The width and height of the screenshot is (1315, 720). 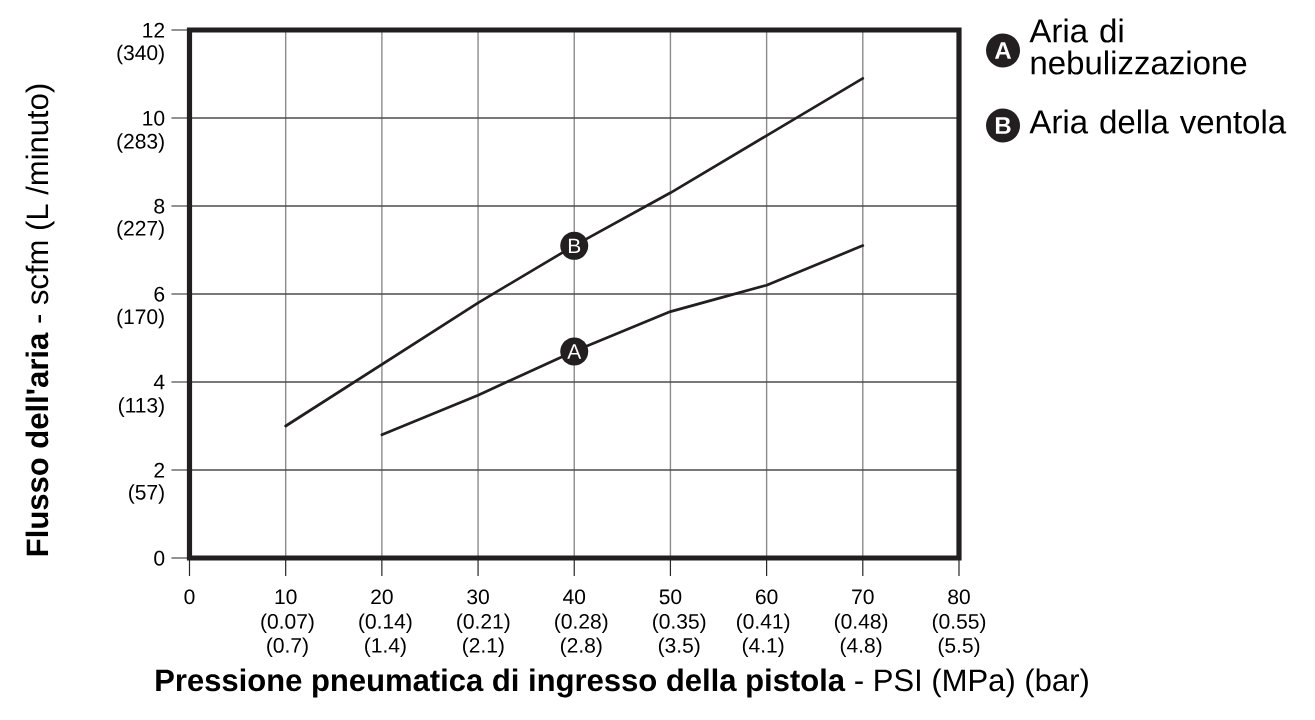 What do you see at coordinates (767, 597) in the screenshot?
I see `x-tick-label: 60` at bounding box center [767, 597].